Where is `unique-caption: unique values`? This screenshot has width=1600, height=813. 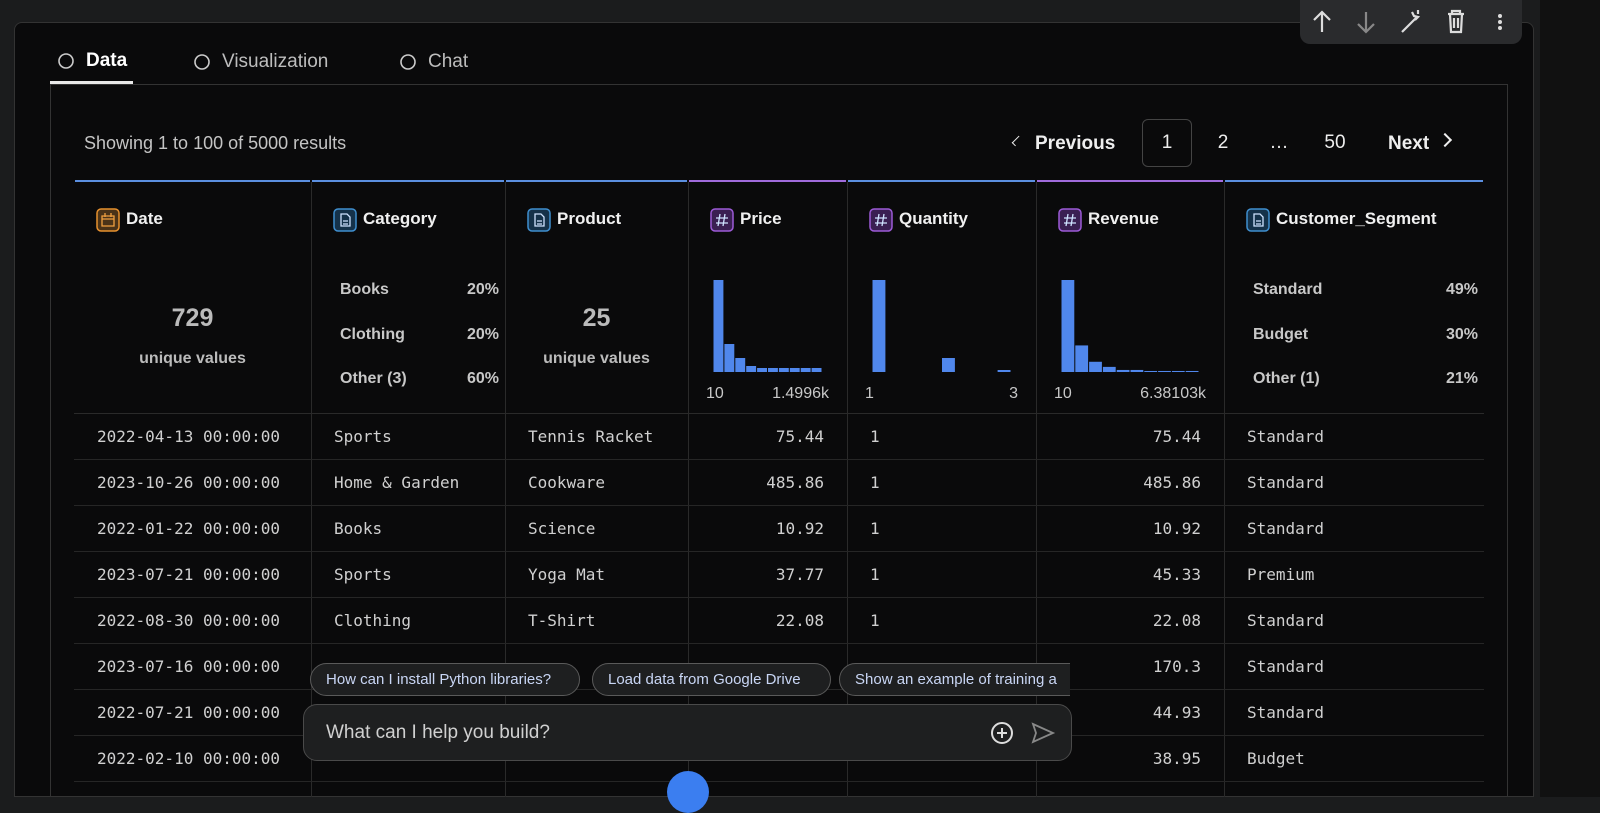
unique-caption: unique values is located at coordinates (596, 358).